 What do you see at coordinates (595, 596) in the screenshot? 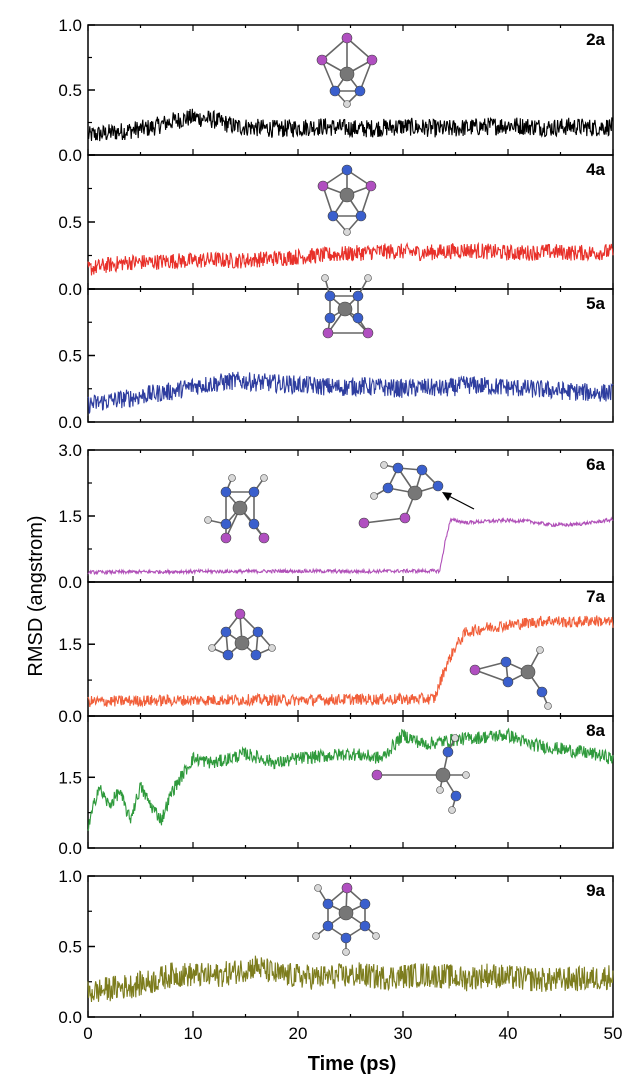
I see `panel-label: 7a` at bounding box center [595, 596].